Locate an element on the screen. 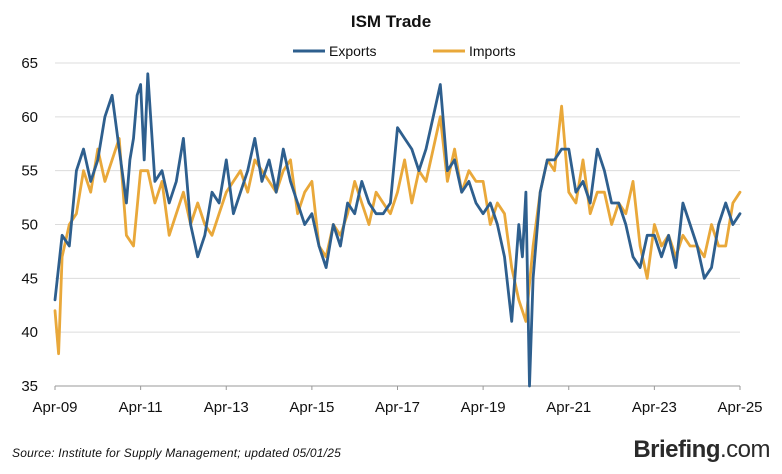 This screenshot has width=782, height=474. x-tick-label: Apr-11 is located at coordinates (141, 407).